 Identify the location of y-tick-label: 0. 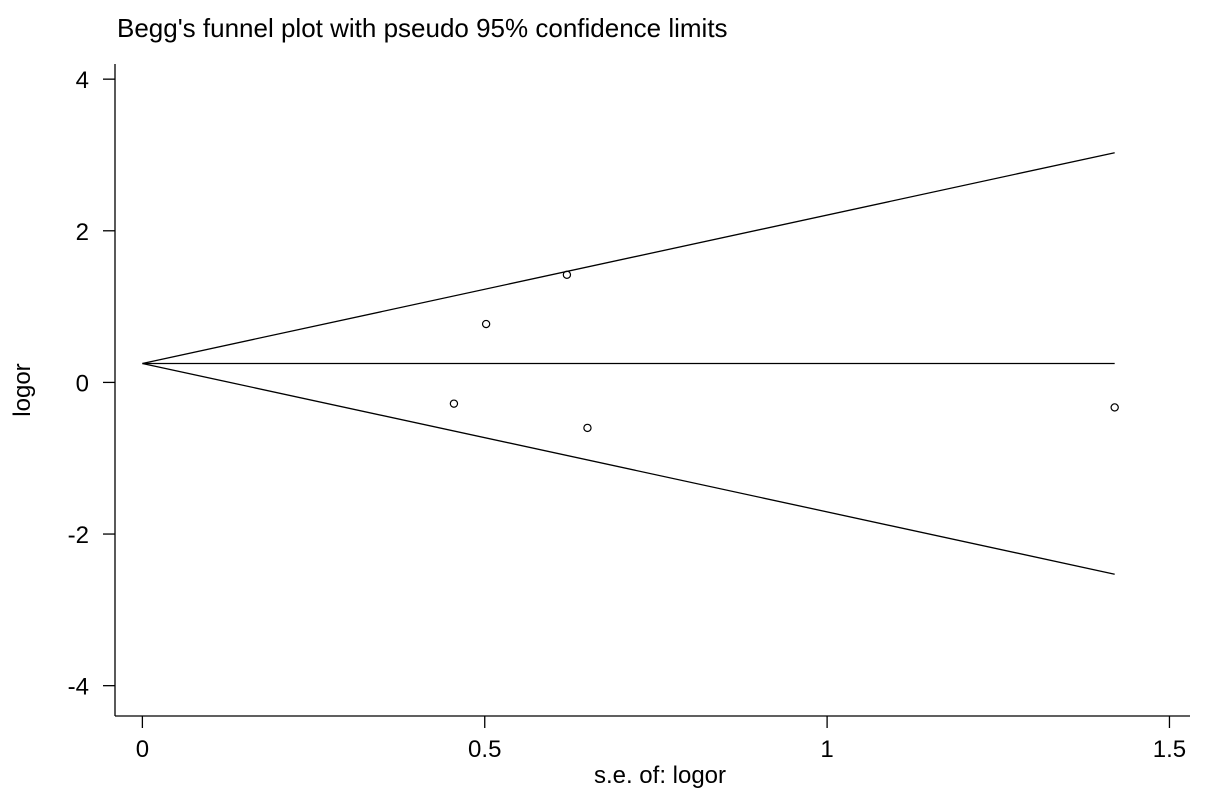
(82, 383).